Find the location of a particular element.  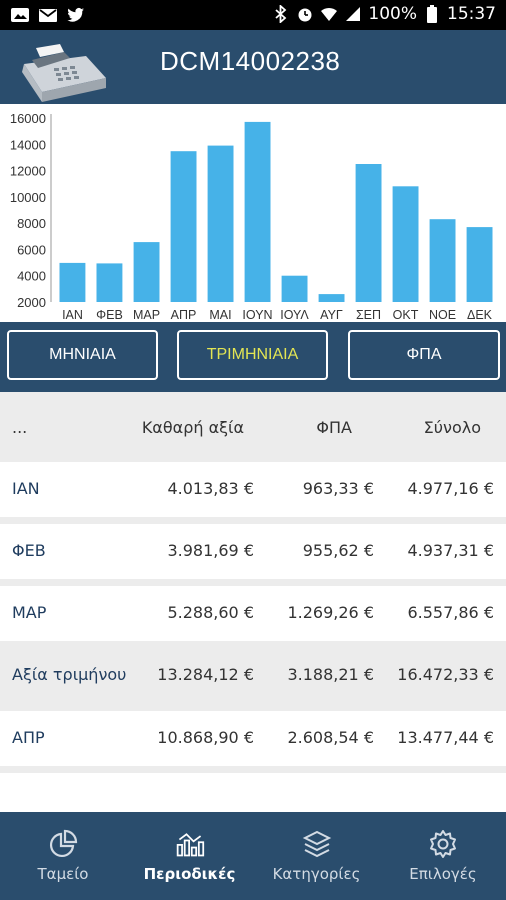

bar-ΜΑΙ is located at coordinates (220, 223).